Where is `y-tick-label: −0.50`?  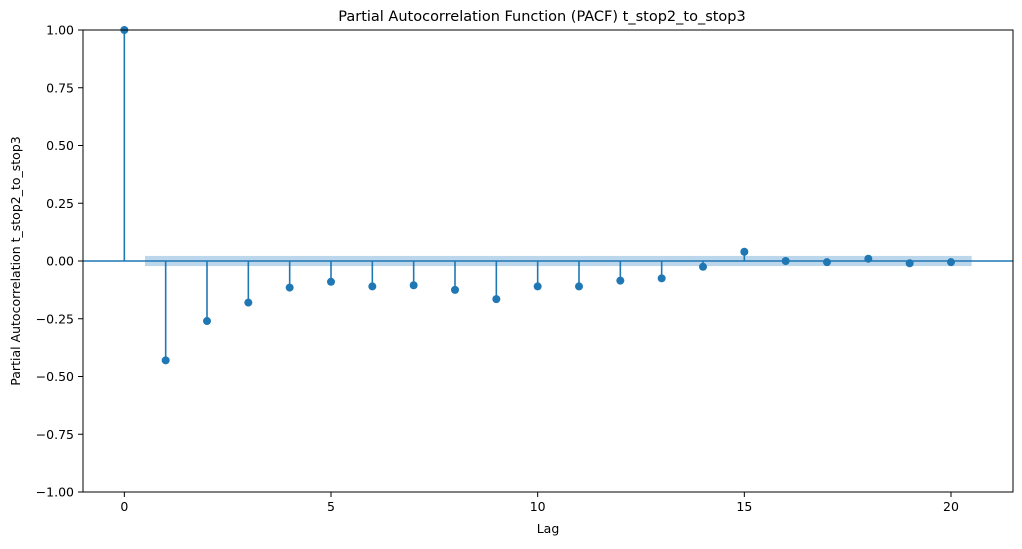
y-tick-label: −0.50 is located at coordinates (55, 376).